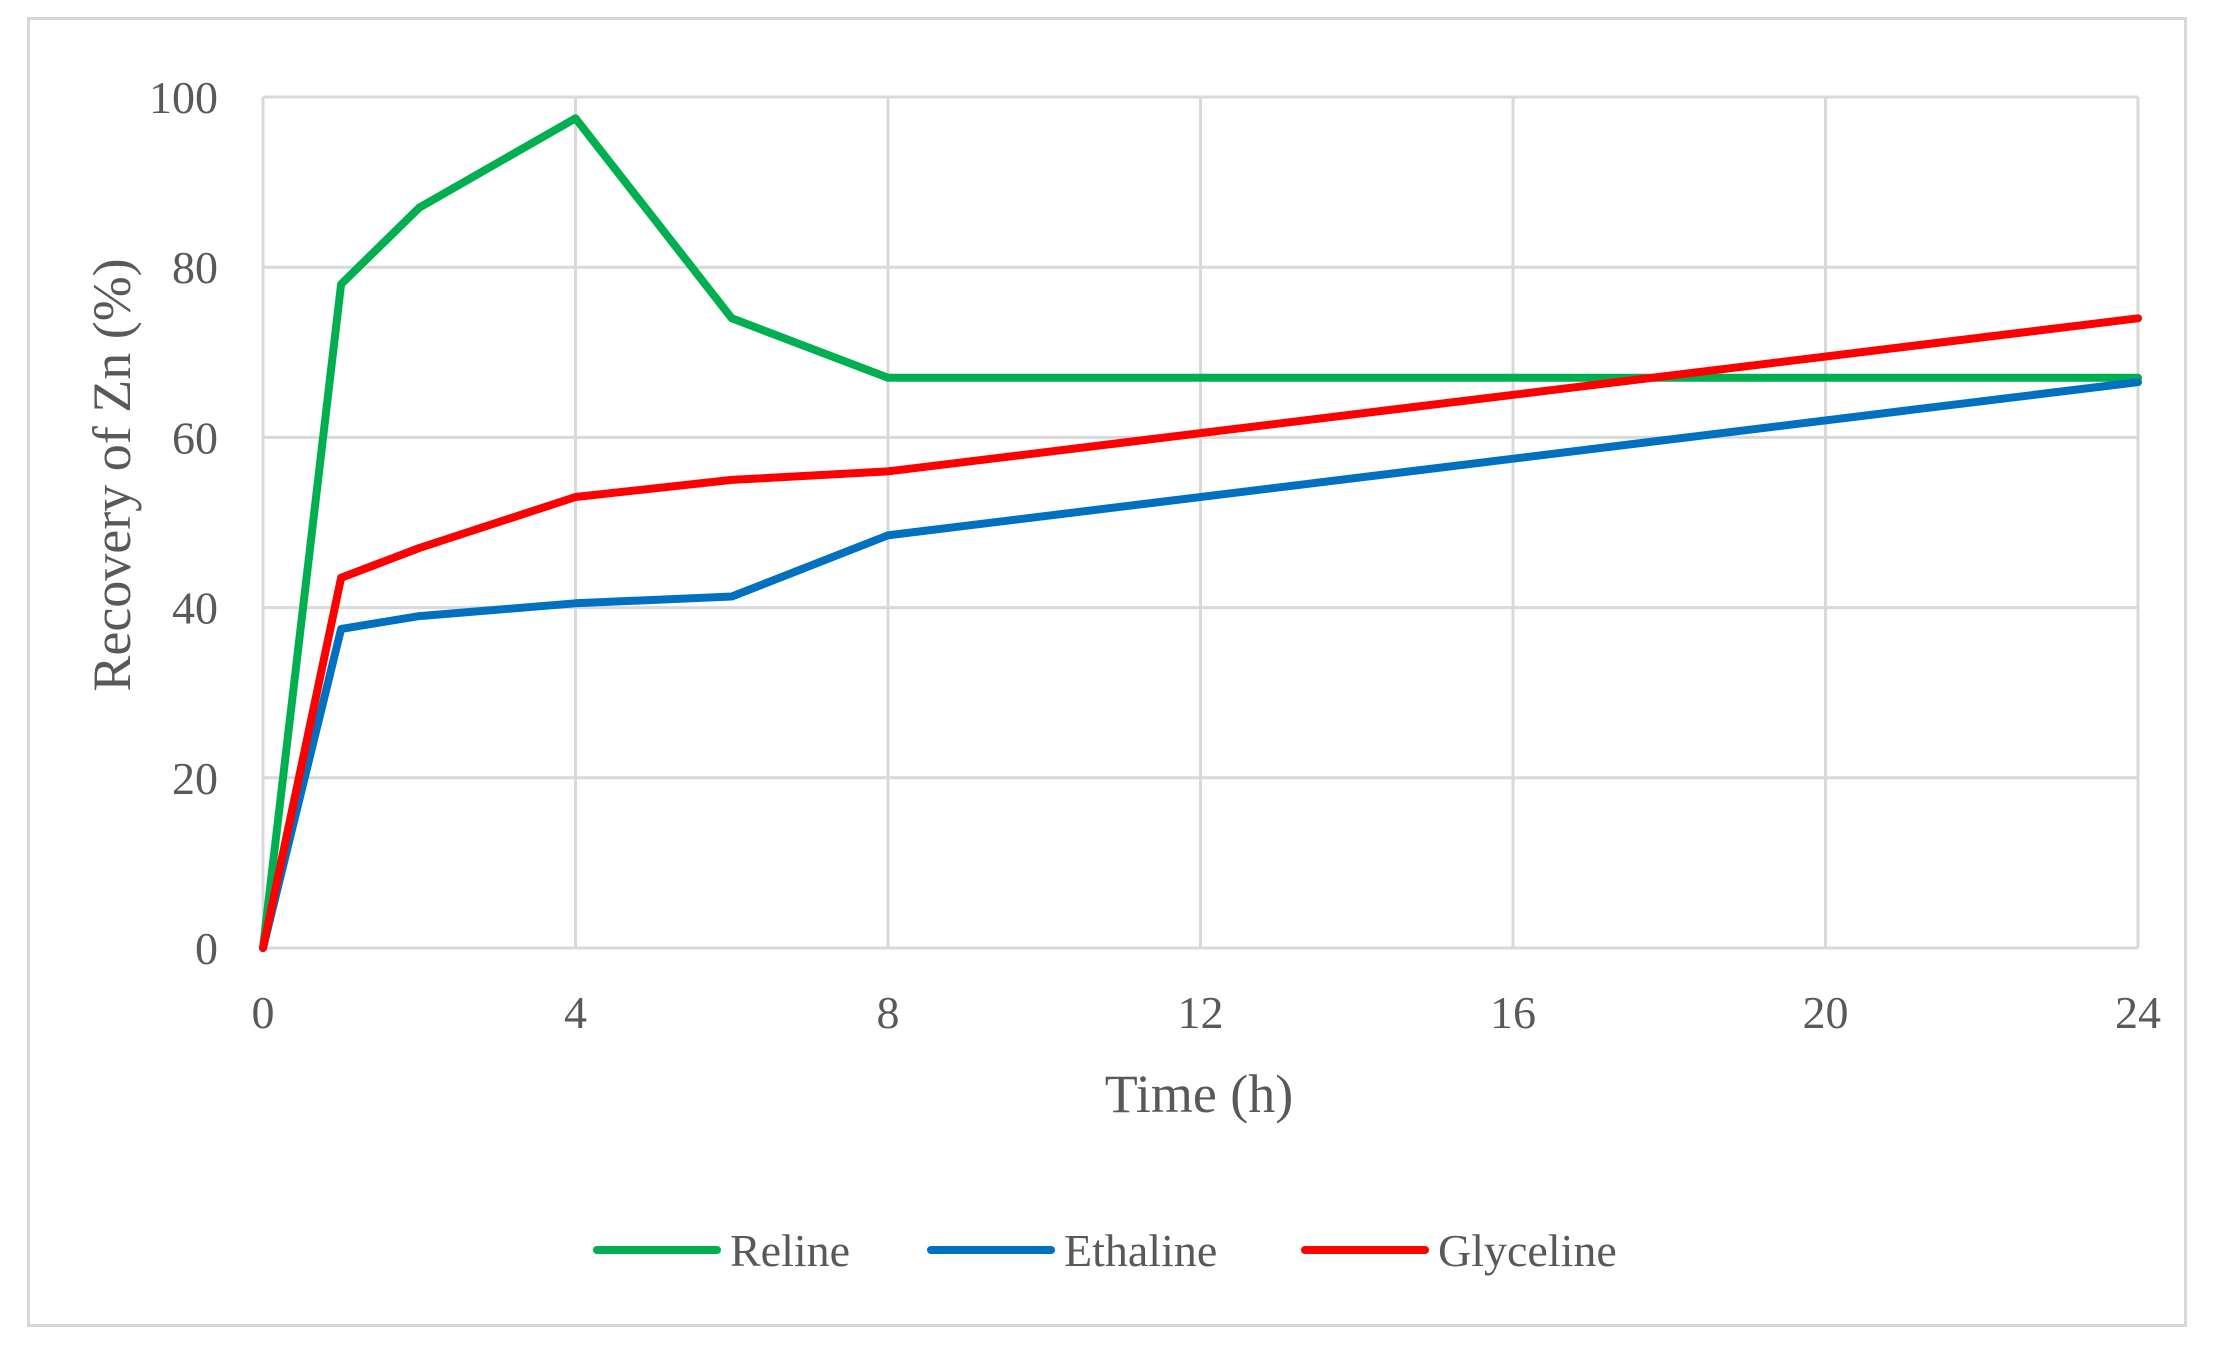 This screenshot has height=1357, width=2219. What do you see at coordinates (2138, 1012) in the screenshot?
I see `x-tick-label: 24` at bounding box center [2138, 1012].